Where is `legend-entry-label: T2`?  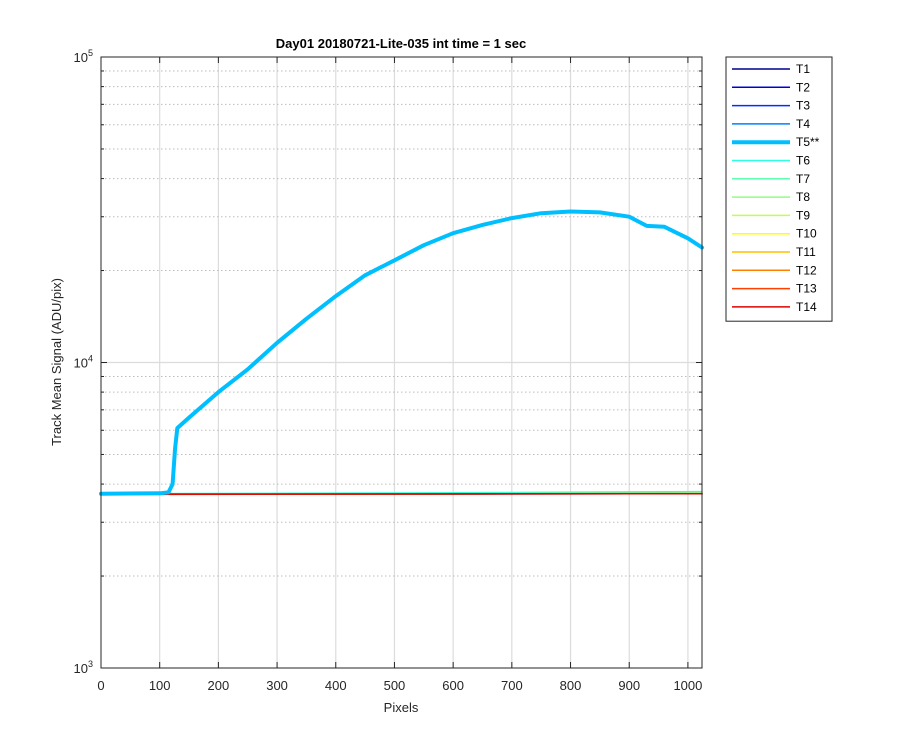
legend-entry-label: T2 is located at coordinates (803, 87).